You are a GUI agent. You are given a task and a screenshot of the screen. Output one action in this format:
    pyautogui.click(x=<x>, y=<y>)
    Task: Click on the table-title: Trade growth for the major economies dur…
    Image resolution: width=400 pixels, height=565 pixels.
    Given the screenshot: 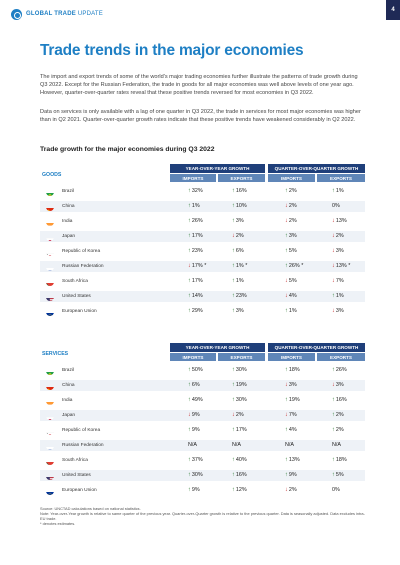 What is the action you would take?
    pyautogui.click(x=127, y=149)
    